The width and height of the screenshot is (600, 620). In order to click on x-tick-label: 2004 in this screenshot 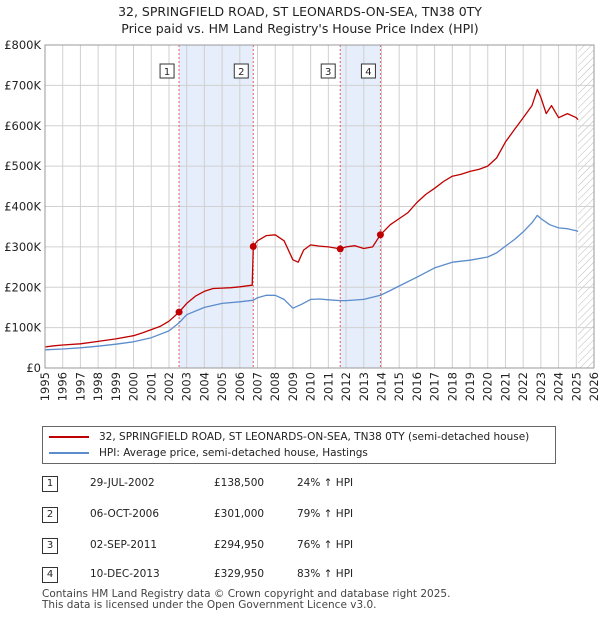, I will do `click(204, 386)`.